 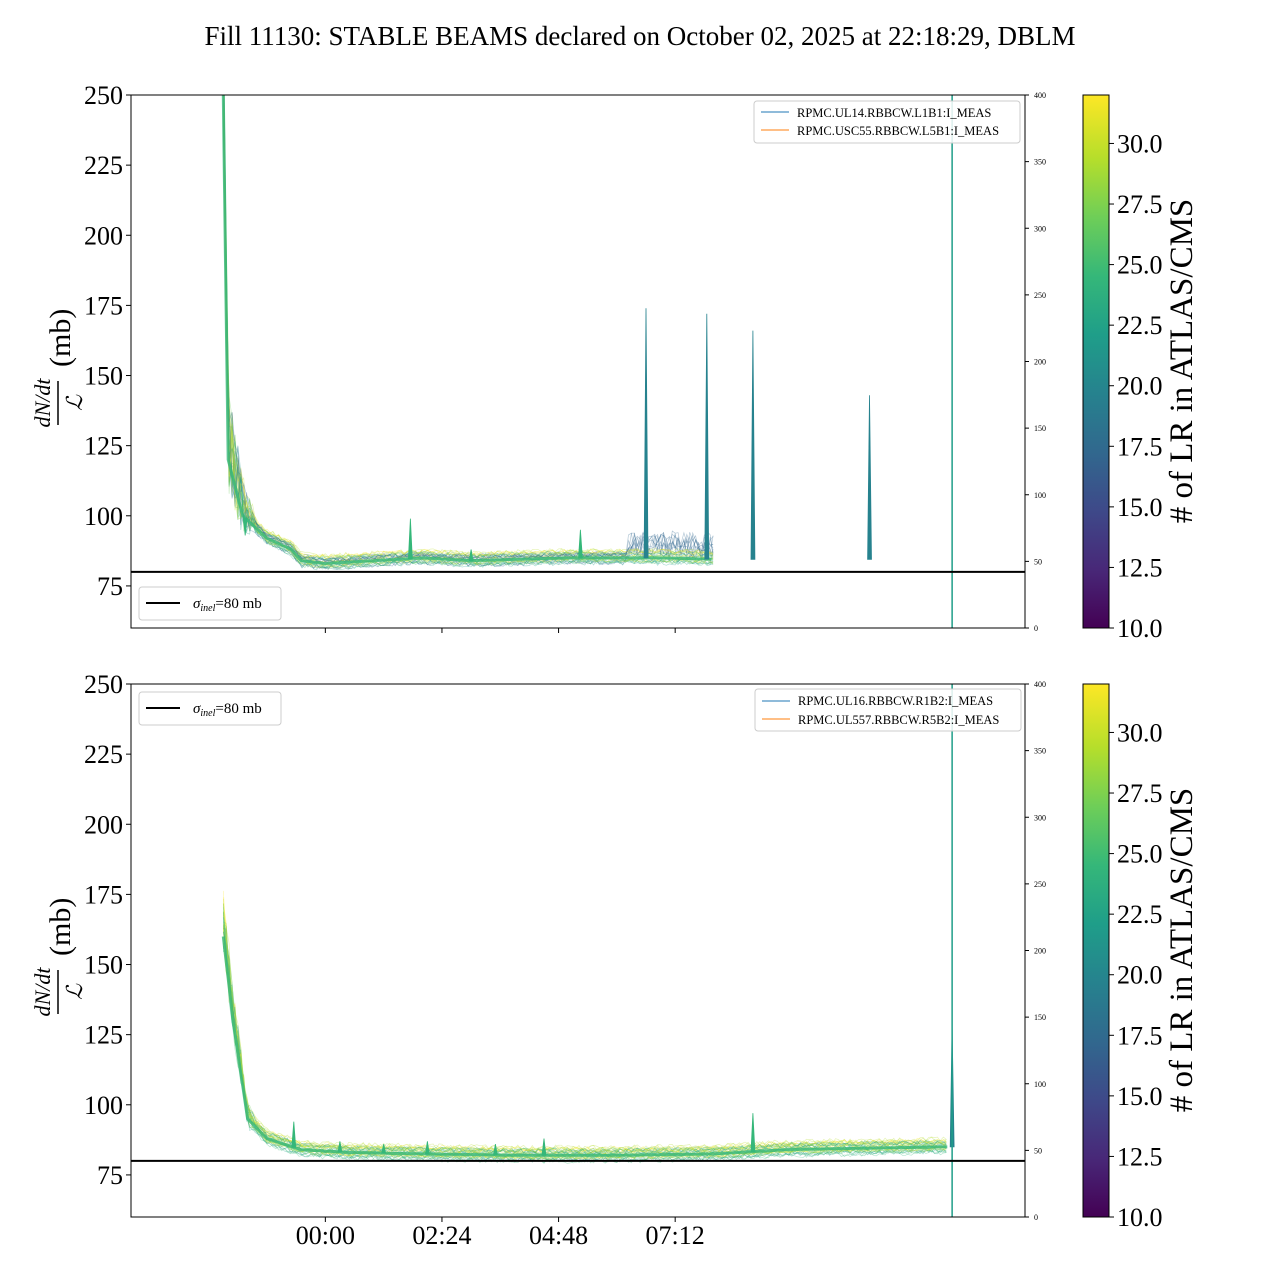 What do you see at coordinates (894, 113) in the screenshot?
I see `legend-entry: RPMC.UL14.RBBCW.L1B1:I_MEAS` at bounding box center [894, 113].